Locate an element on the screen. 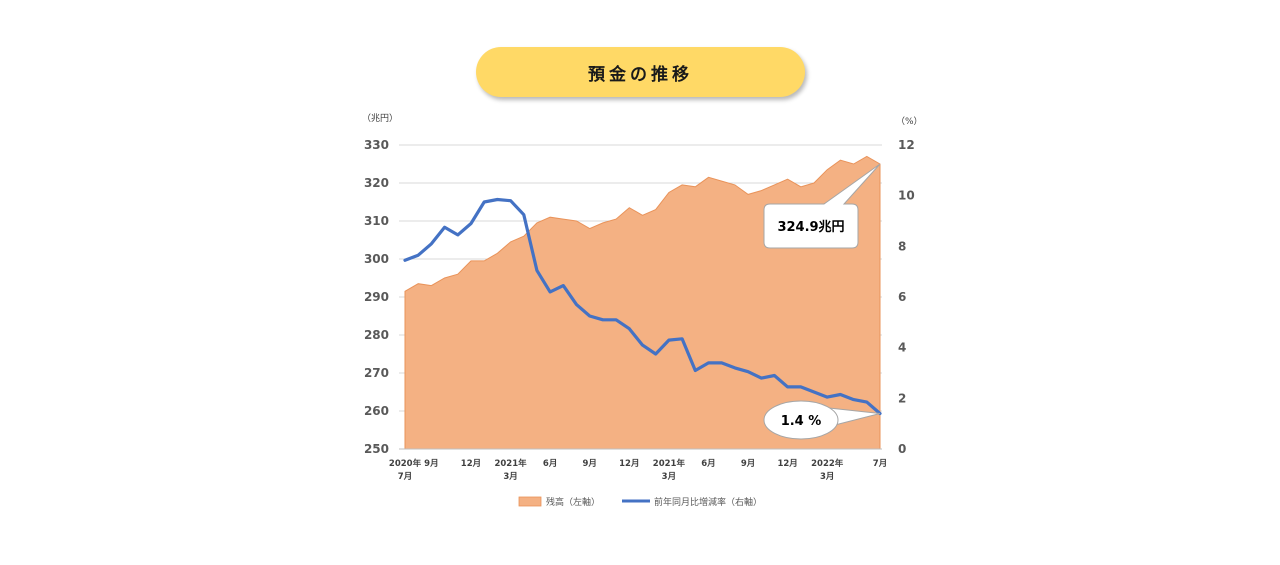 The image size is (1280, 565). left-axis-unit: （兆円） is located at coordinates (380, 118).